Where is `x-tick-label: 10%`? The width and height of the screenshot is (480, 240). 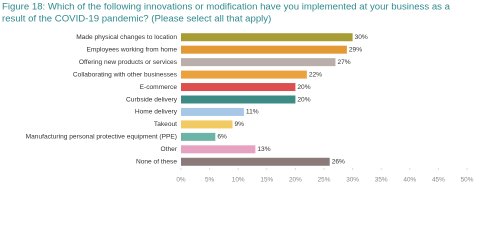
x-tick-label: 10% is located at coordinates (238, 180).